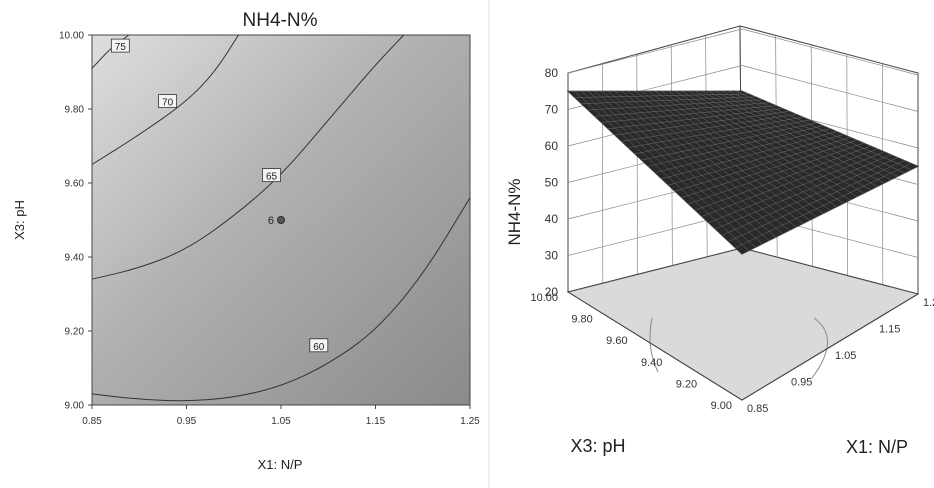 Image resolution: width=934 pixels, height=488 pixels. What do you see at coordinates (544, 298) in the screenshot?
I see `surface-y-tick-label: 10.00` at bounding box center [544, 298].